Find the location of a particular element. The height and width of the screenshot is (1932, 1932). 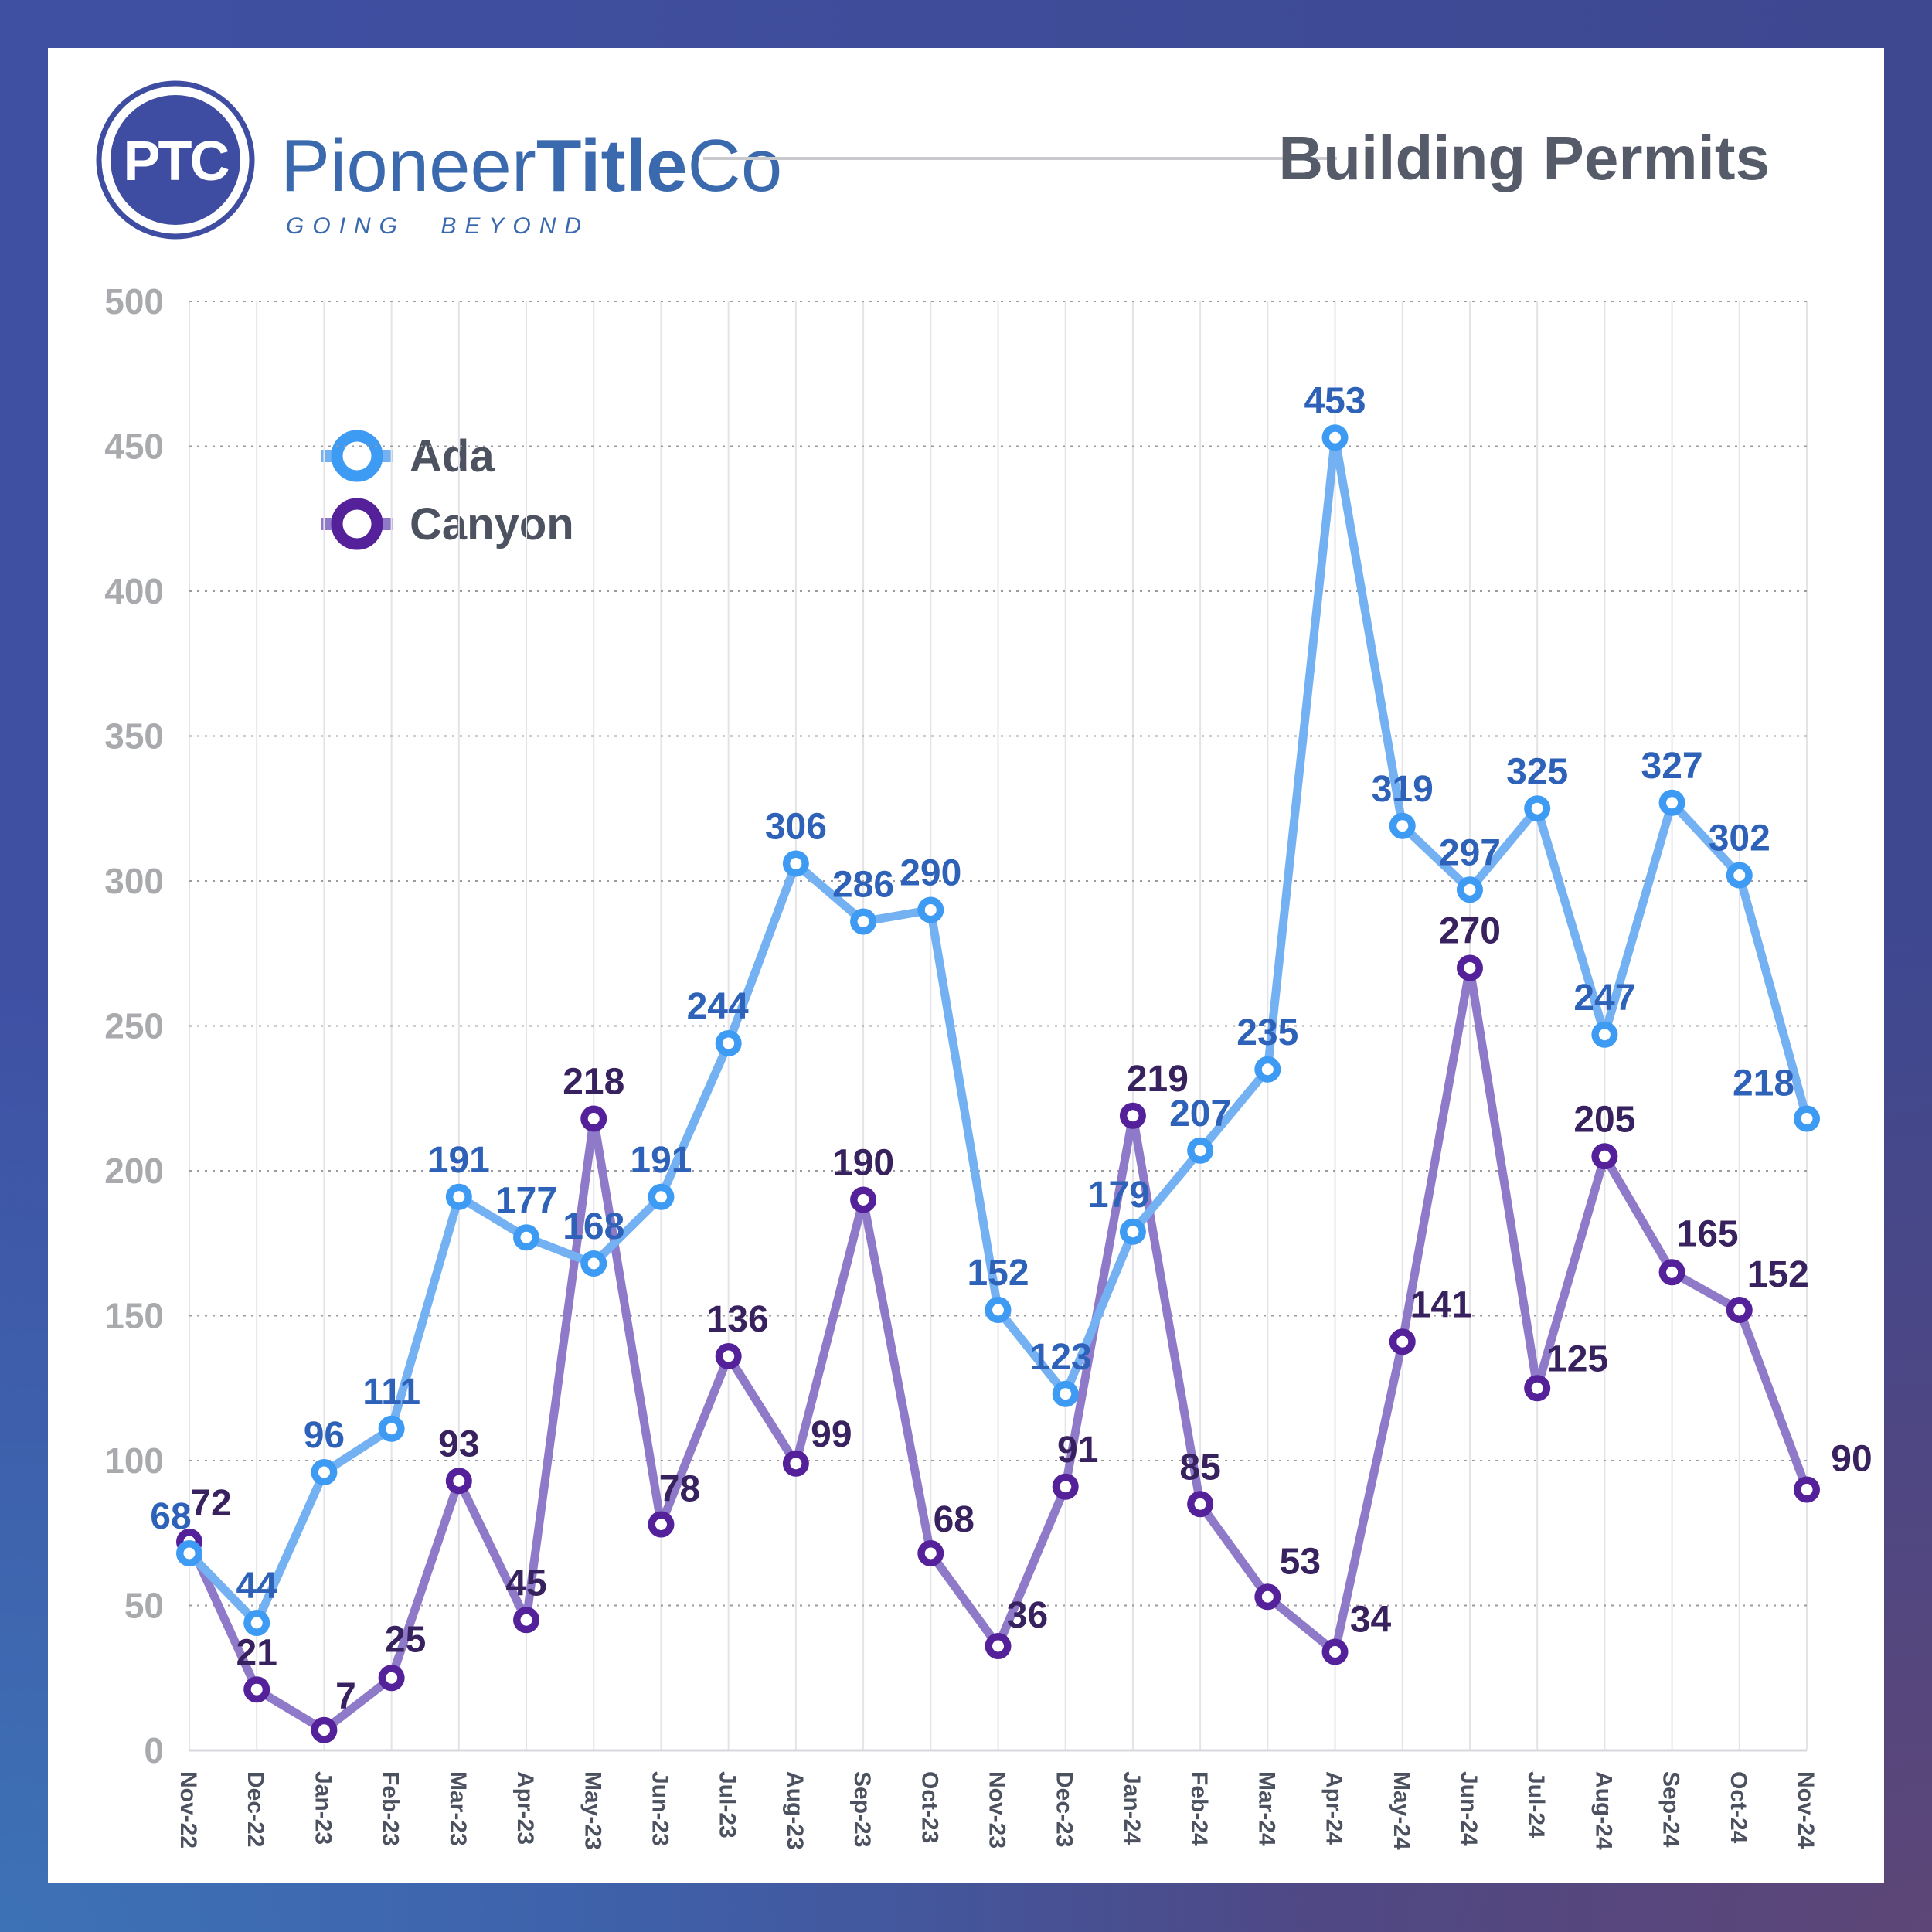

data-point-label: 286 is located at coordinates (863, 885).